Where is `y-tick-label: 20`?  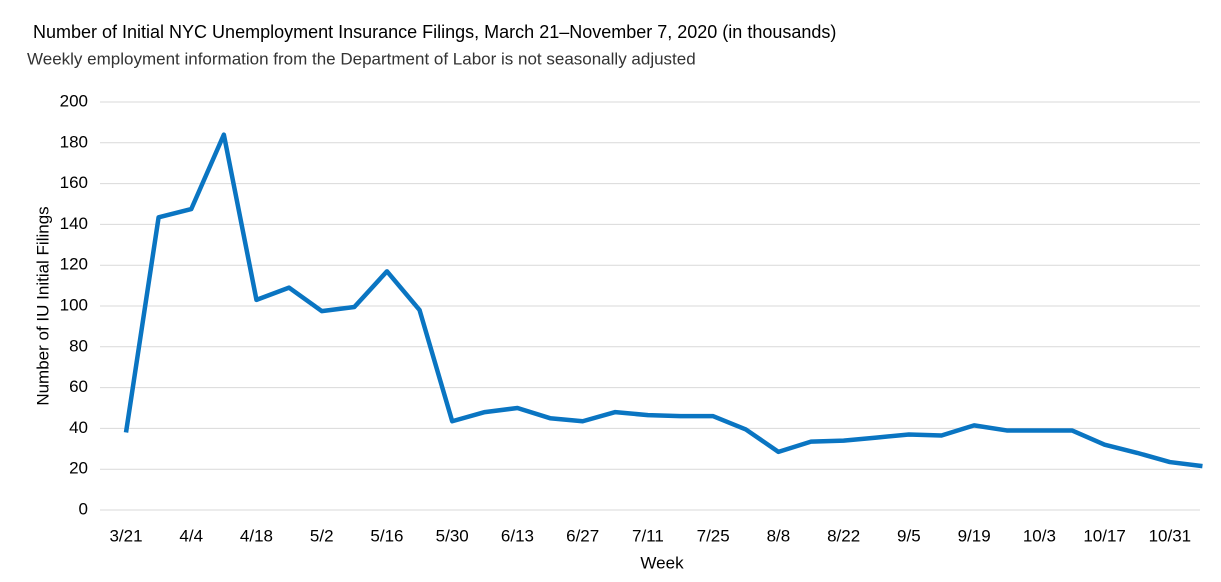
y-tick-label: 20 is located at coordinates (78, 468).